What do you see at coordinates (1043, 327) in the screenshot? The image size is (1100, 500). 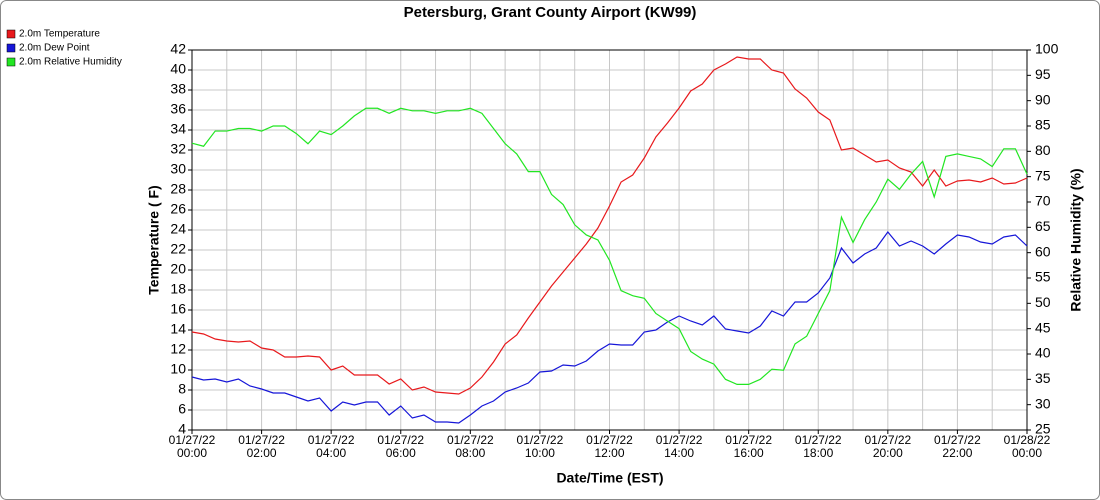 I see `y2-tick-label: 45` at bounding box center [1043, 327].